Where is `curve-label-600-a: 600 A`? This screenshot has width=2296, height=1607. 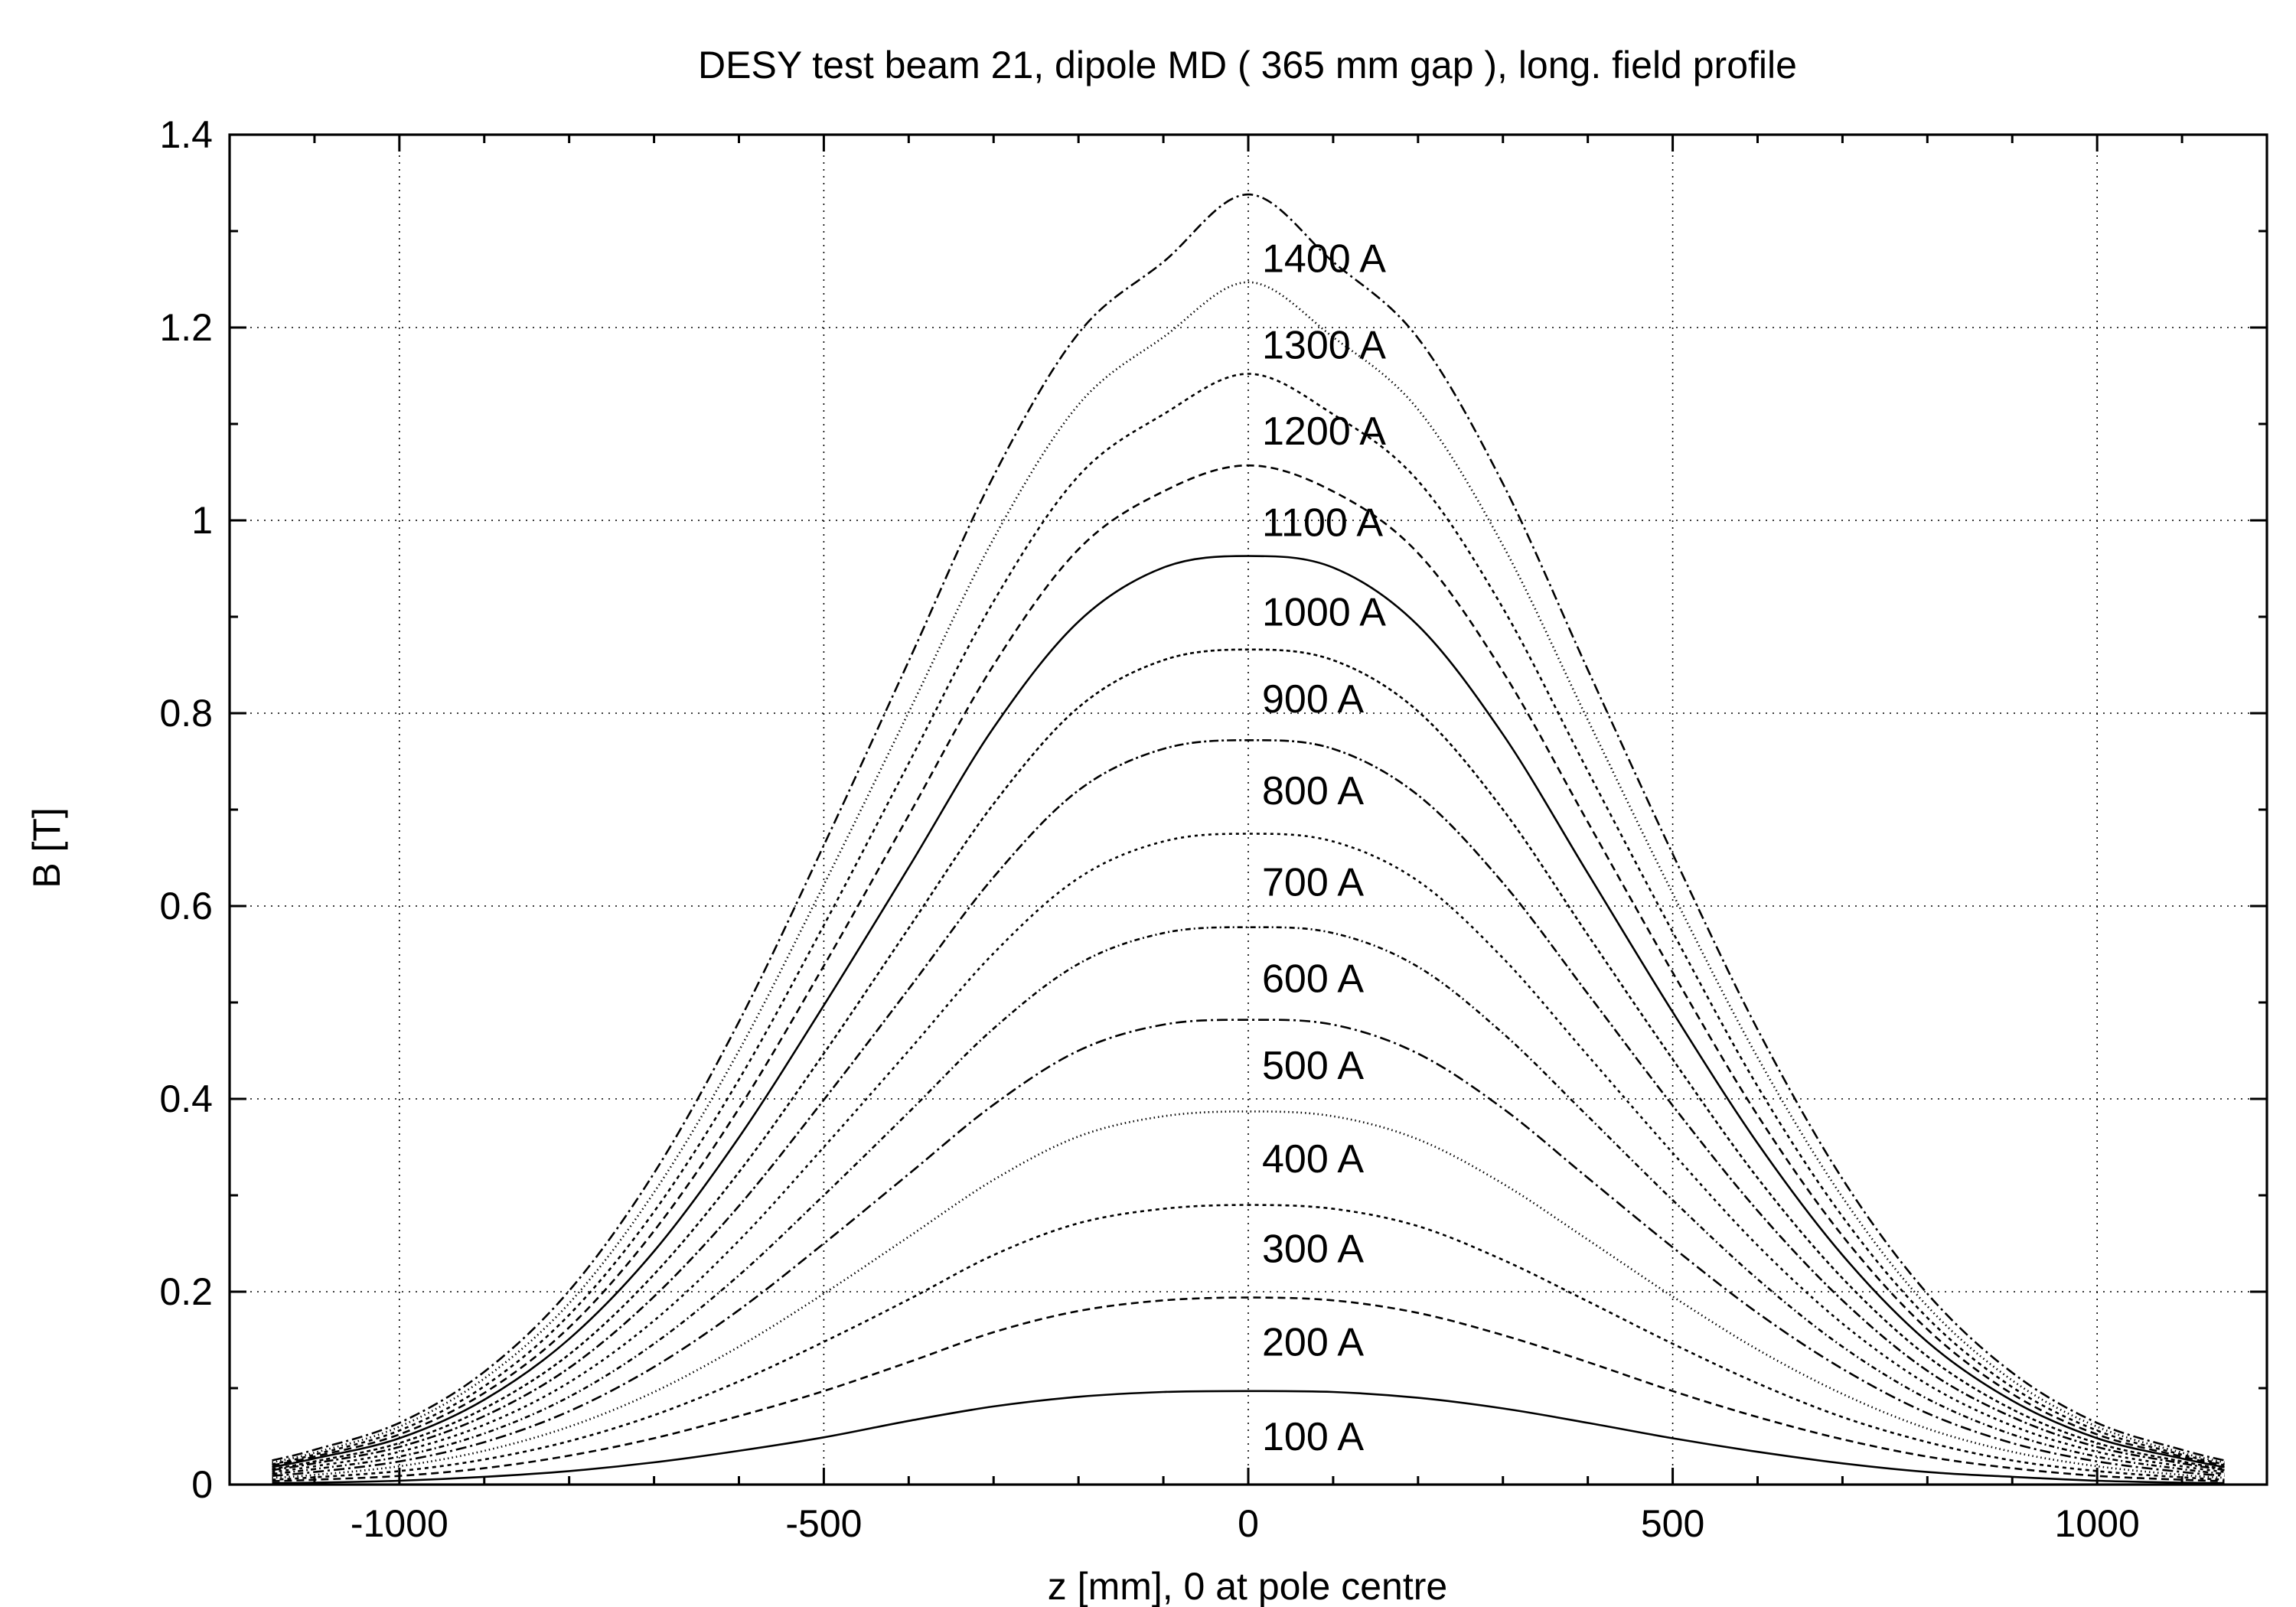 curve-label-600-a: 600 A is located at coordinates (1313, 979).